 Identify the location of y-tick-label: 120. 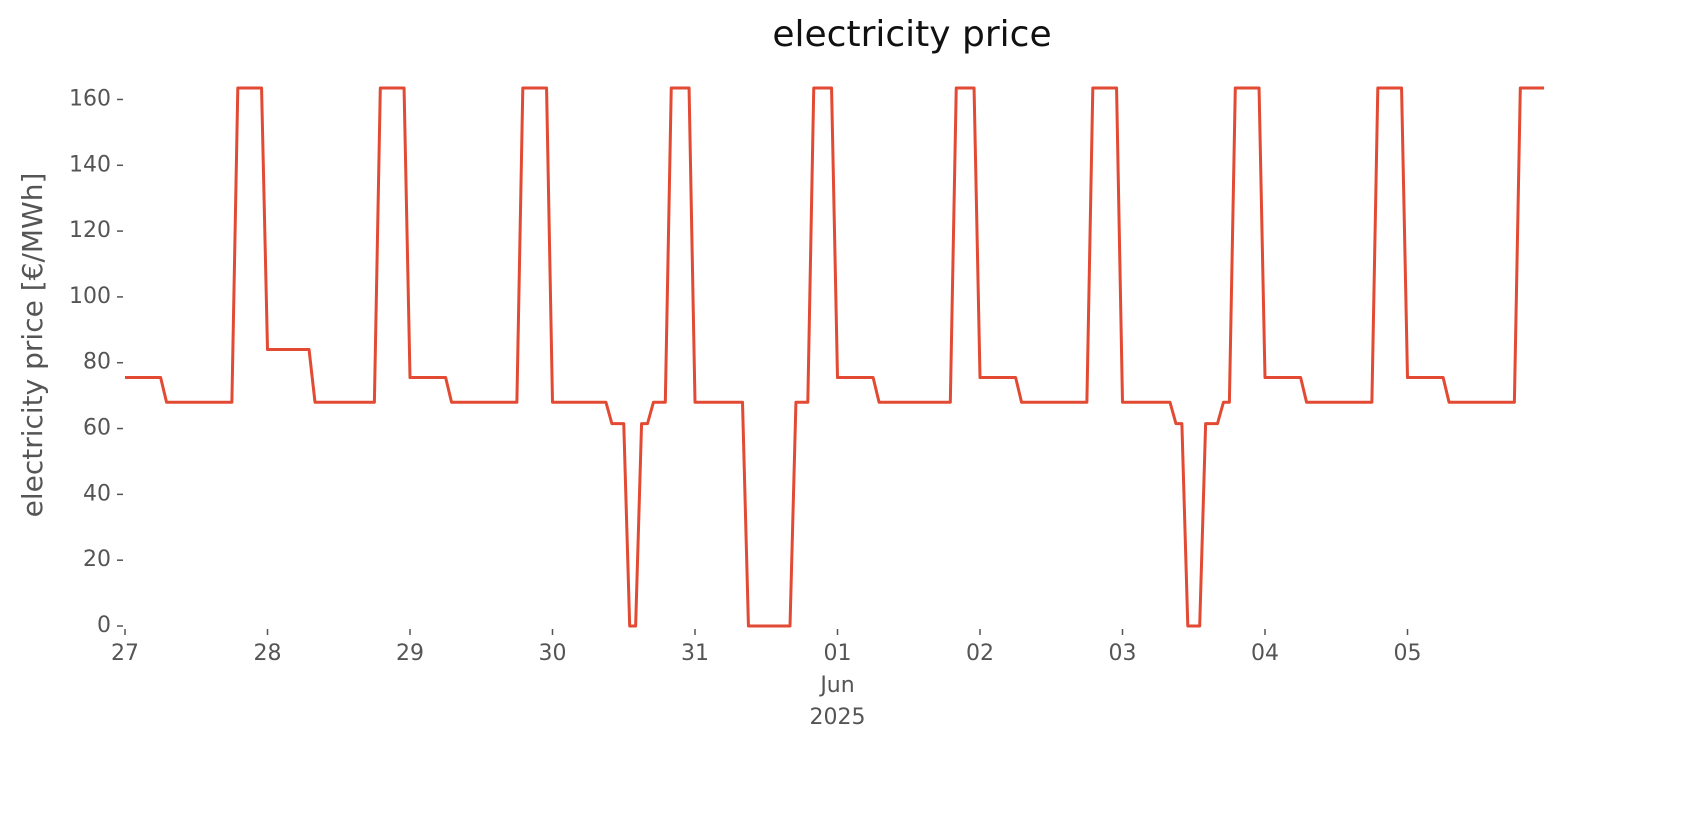
(90, 230).